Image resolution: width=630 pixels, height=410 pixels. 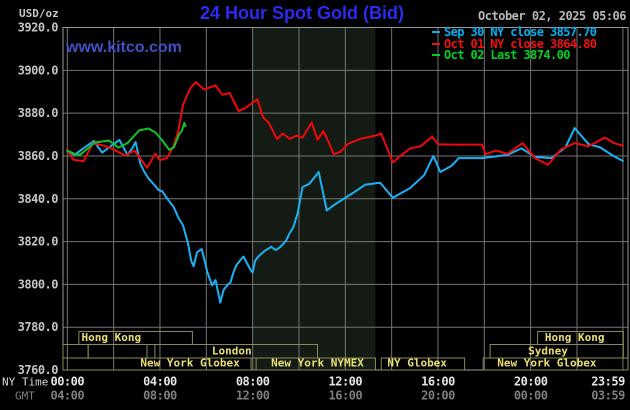 I want to click on x-tick-gmt: 00:00, so click(x=531, y=396).